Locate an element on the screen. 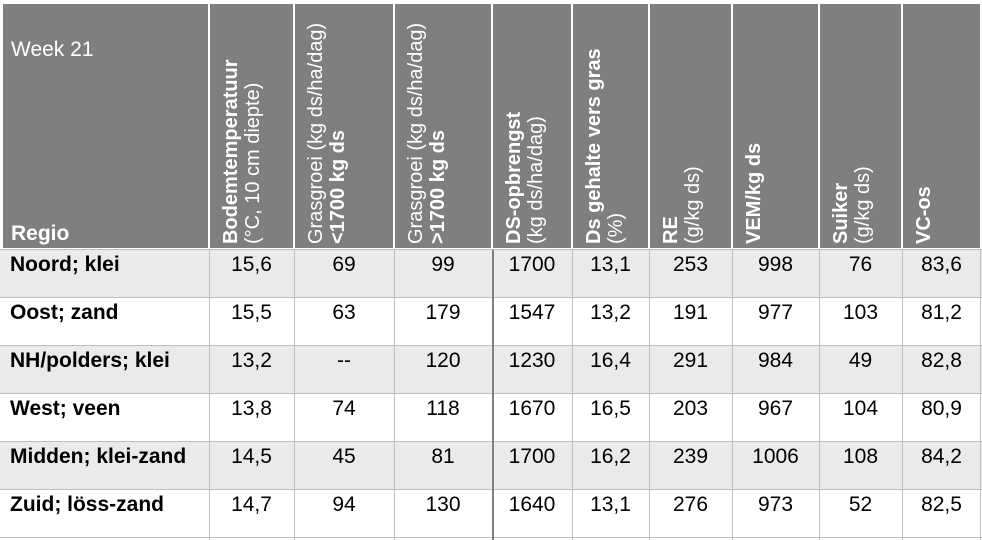 The width and height of the screenshot is (982, 540). value-cell-ds-opbrengst: 1640 is located at coordinates (532, 504).